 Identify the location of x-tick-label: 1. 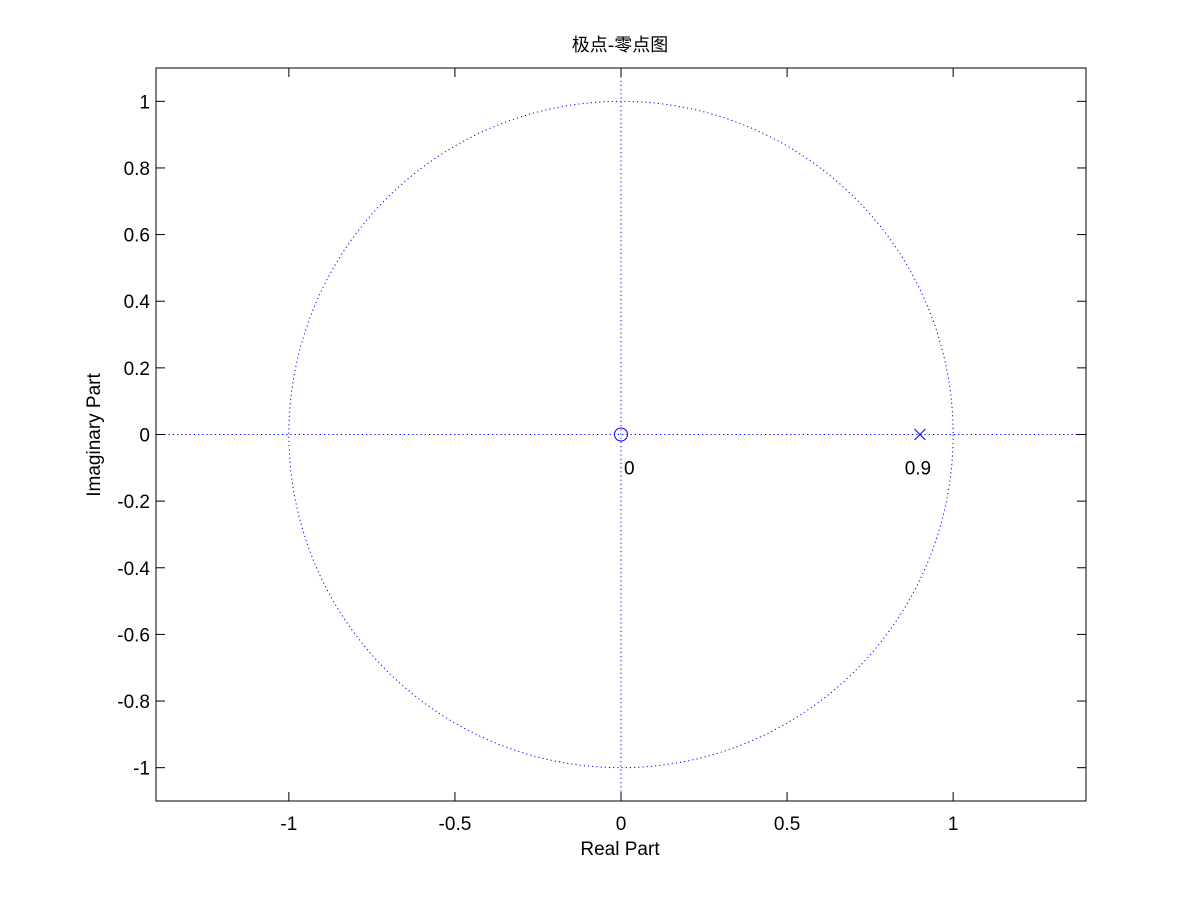
(953, 824).